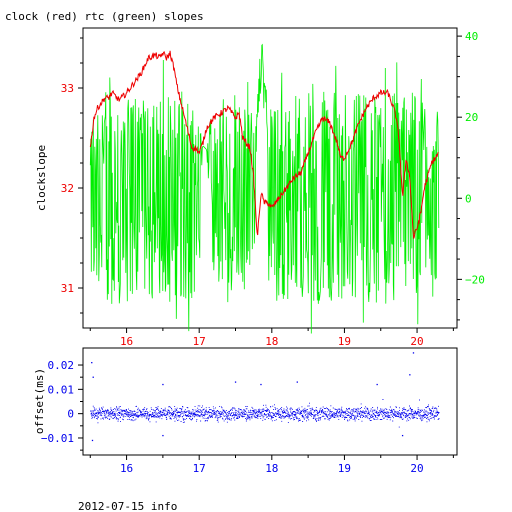  Describe the element at coordinates (127, 506) in the screenshot. I see `footer-date-label: 2012-07-15 info` at that location.